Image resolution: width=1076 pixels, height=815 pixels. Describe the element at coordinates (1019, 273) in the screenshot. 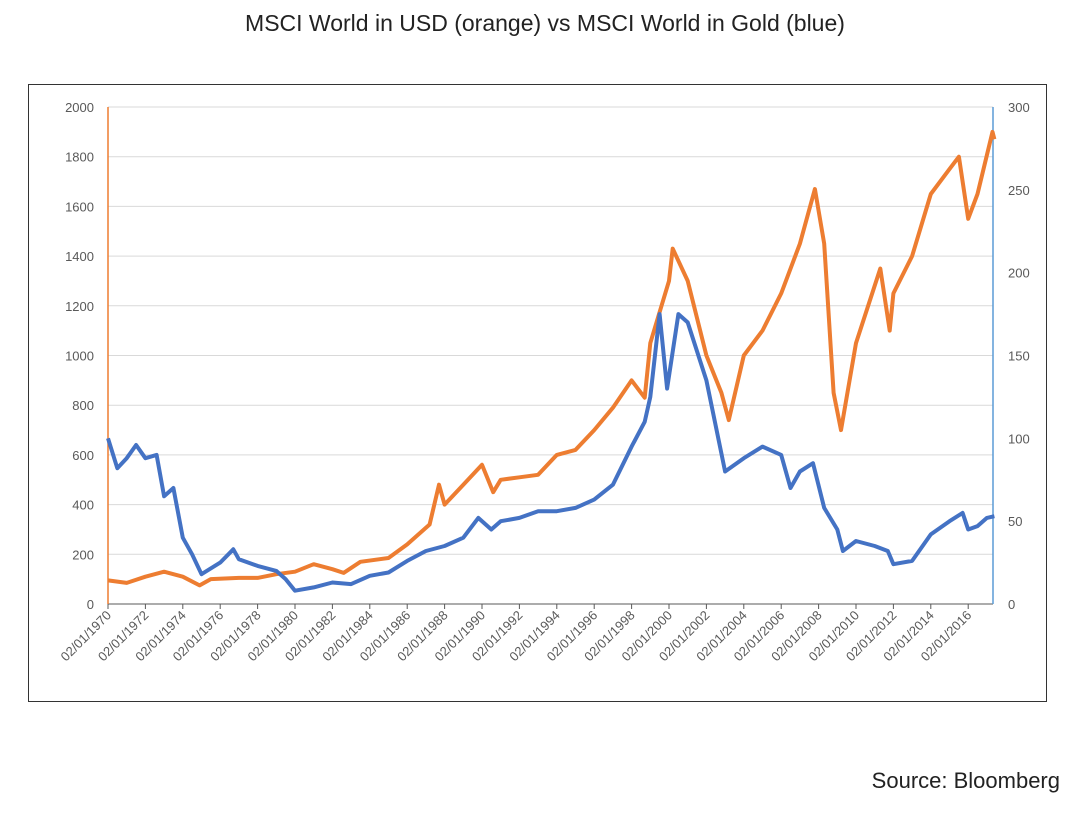

I see `y-right-tick-label: 200` at that location.